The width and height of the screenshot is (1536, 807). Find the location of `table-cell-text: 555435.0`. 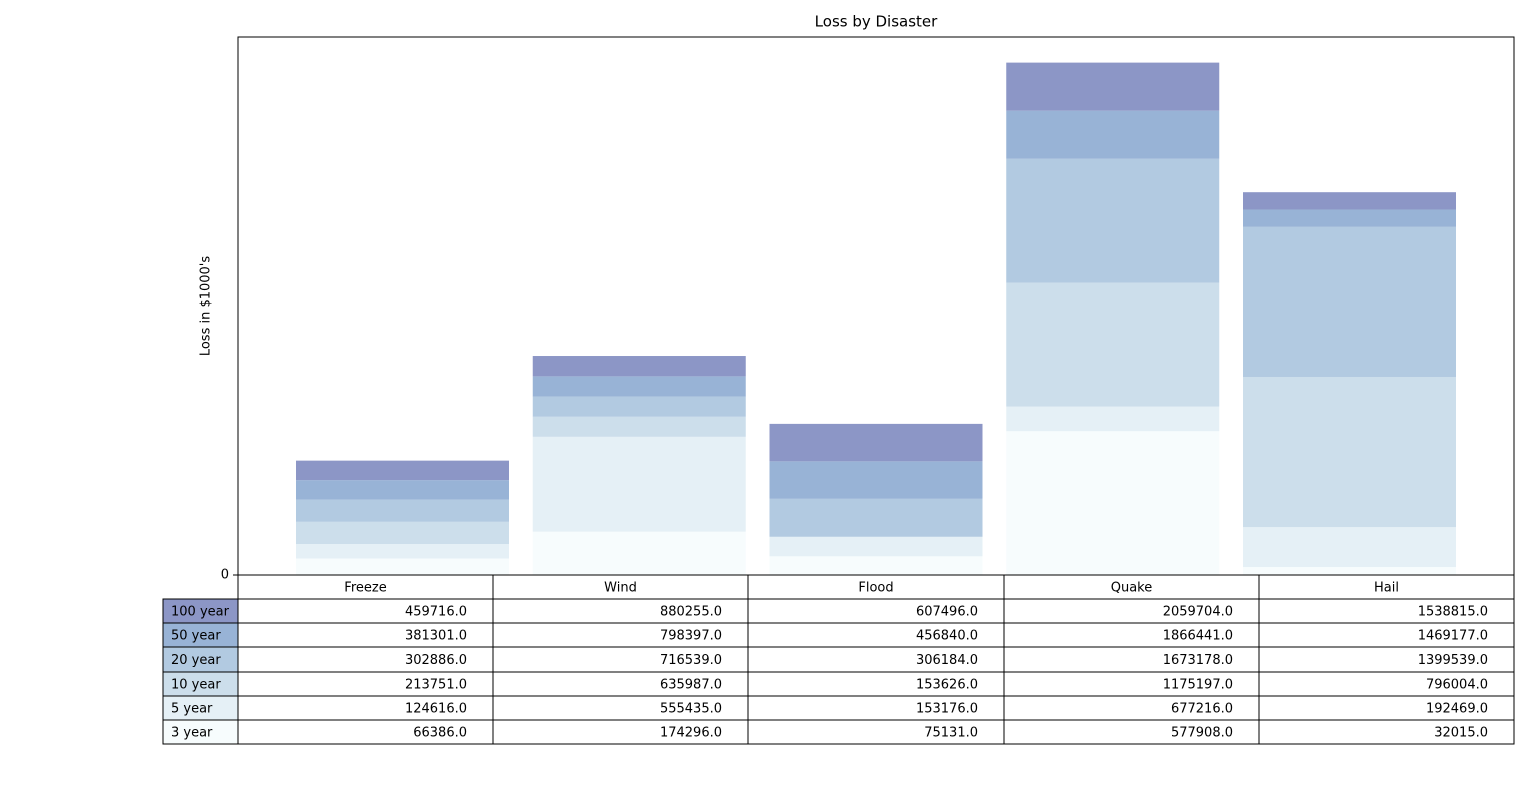

table-cell-text: 555435.0 is located at coordinates (691, 709).